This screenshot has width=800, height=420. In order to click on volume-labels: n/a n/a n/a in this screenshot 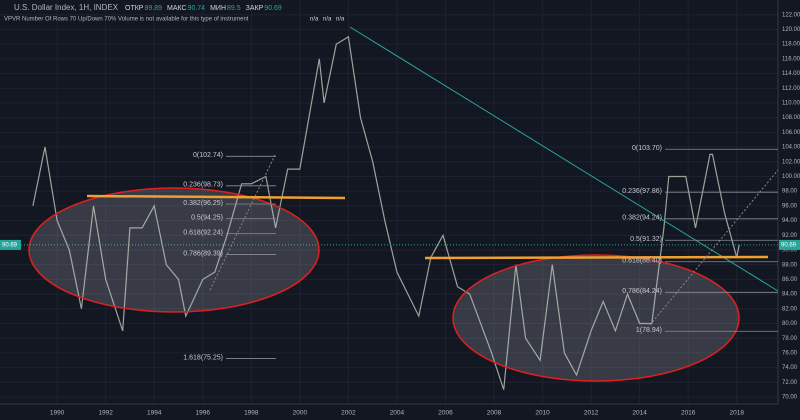, I will do `click(327, 20)`.